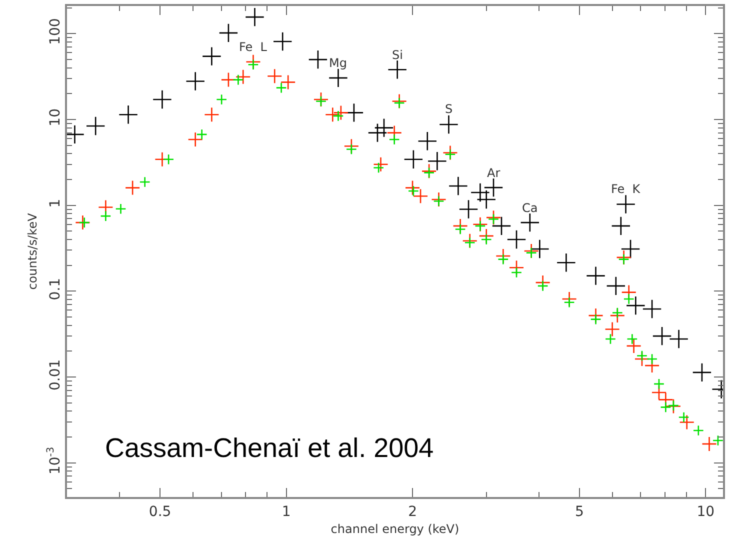 The width and height of the screenshot is (729, 550). I want to click on x-tick-label: 1, so click(286, 512).